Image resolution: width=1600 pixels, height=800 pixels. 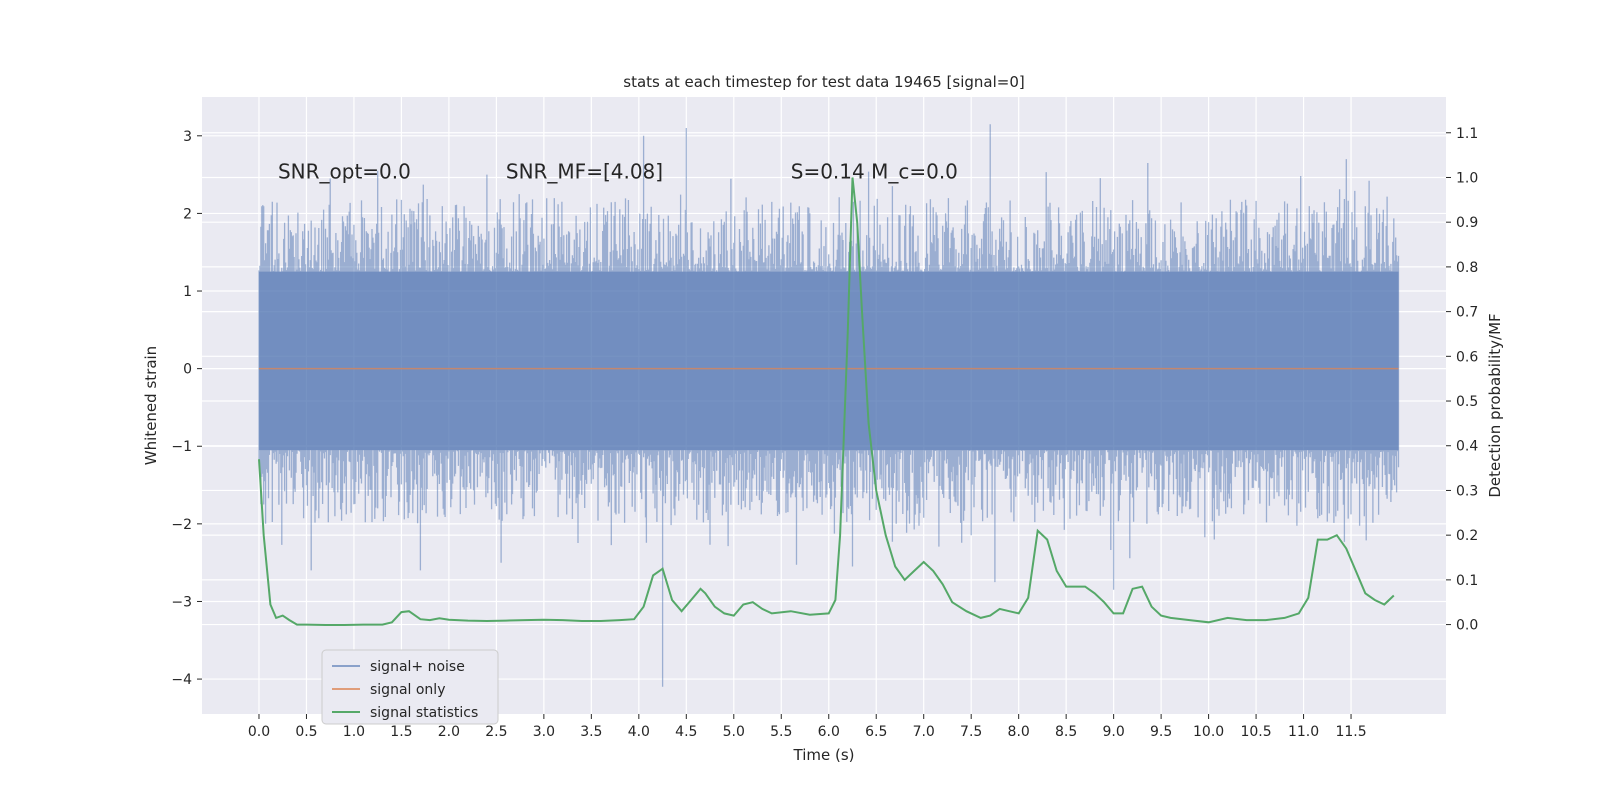 I want to click on annotations: SNR_opt=0.0 SNR_MF=[4.08] S=0.14 M_c=0.0, so click(x=618, y=171).